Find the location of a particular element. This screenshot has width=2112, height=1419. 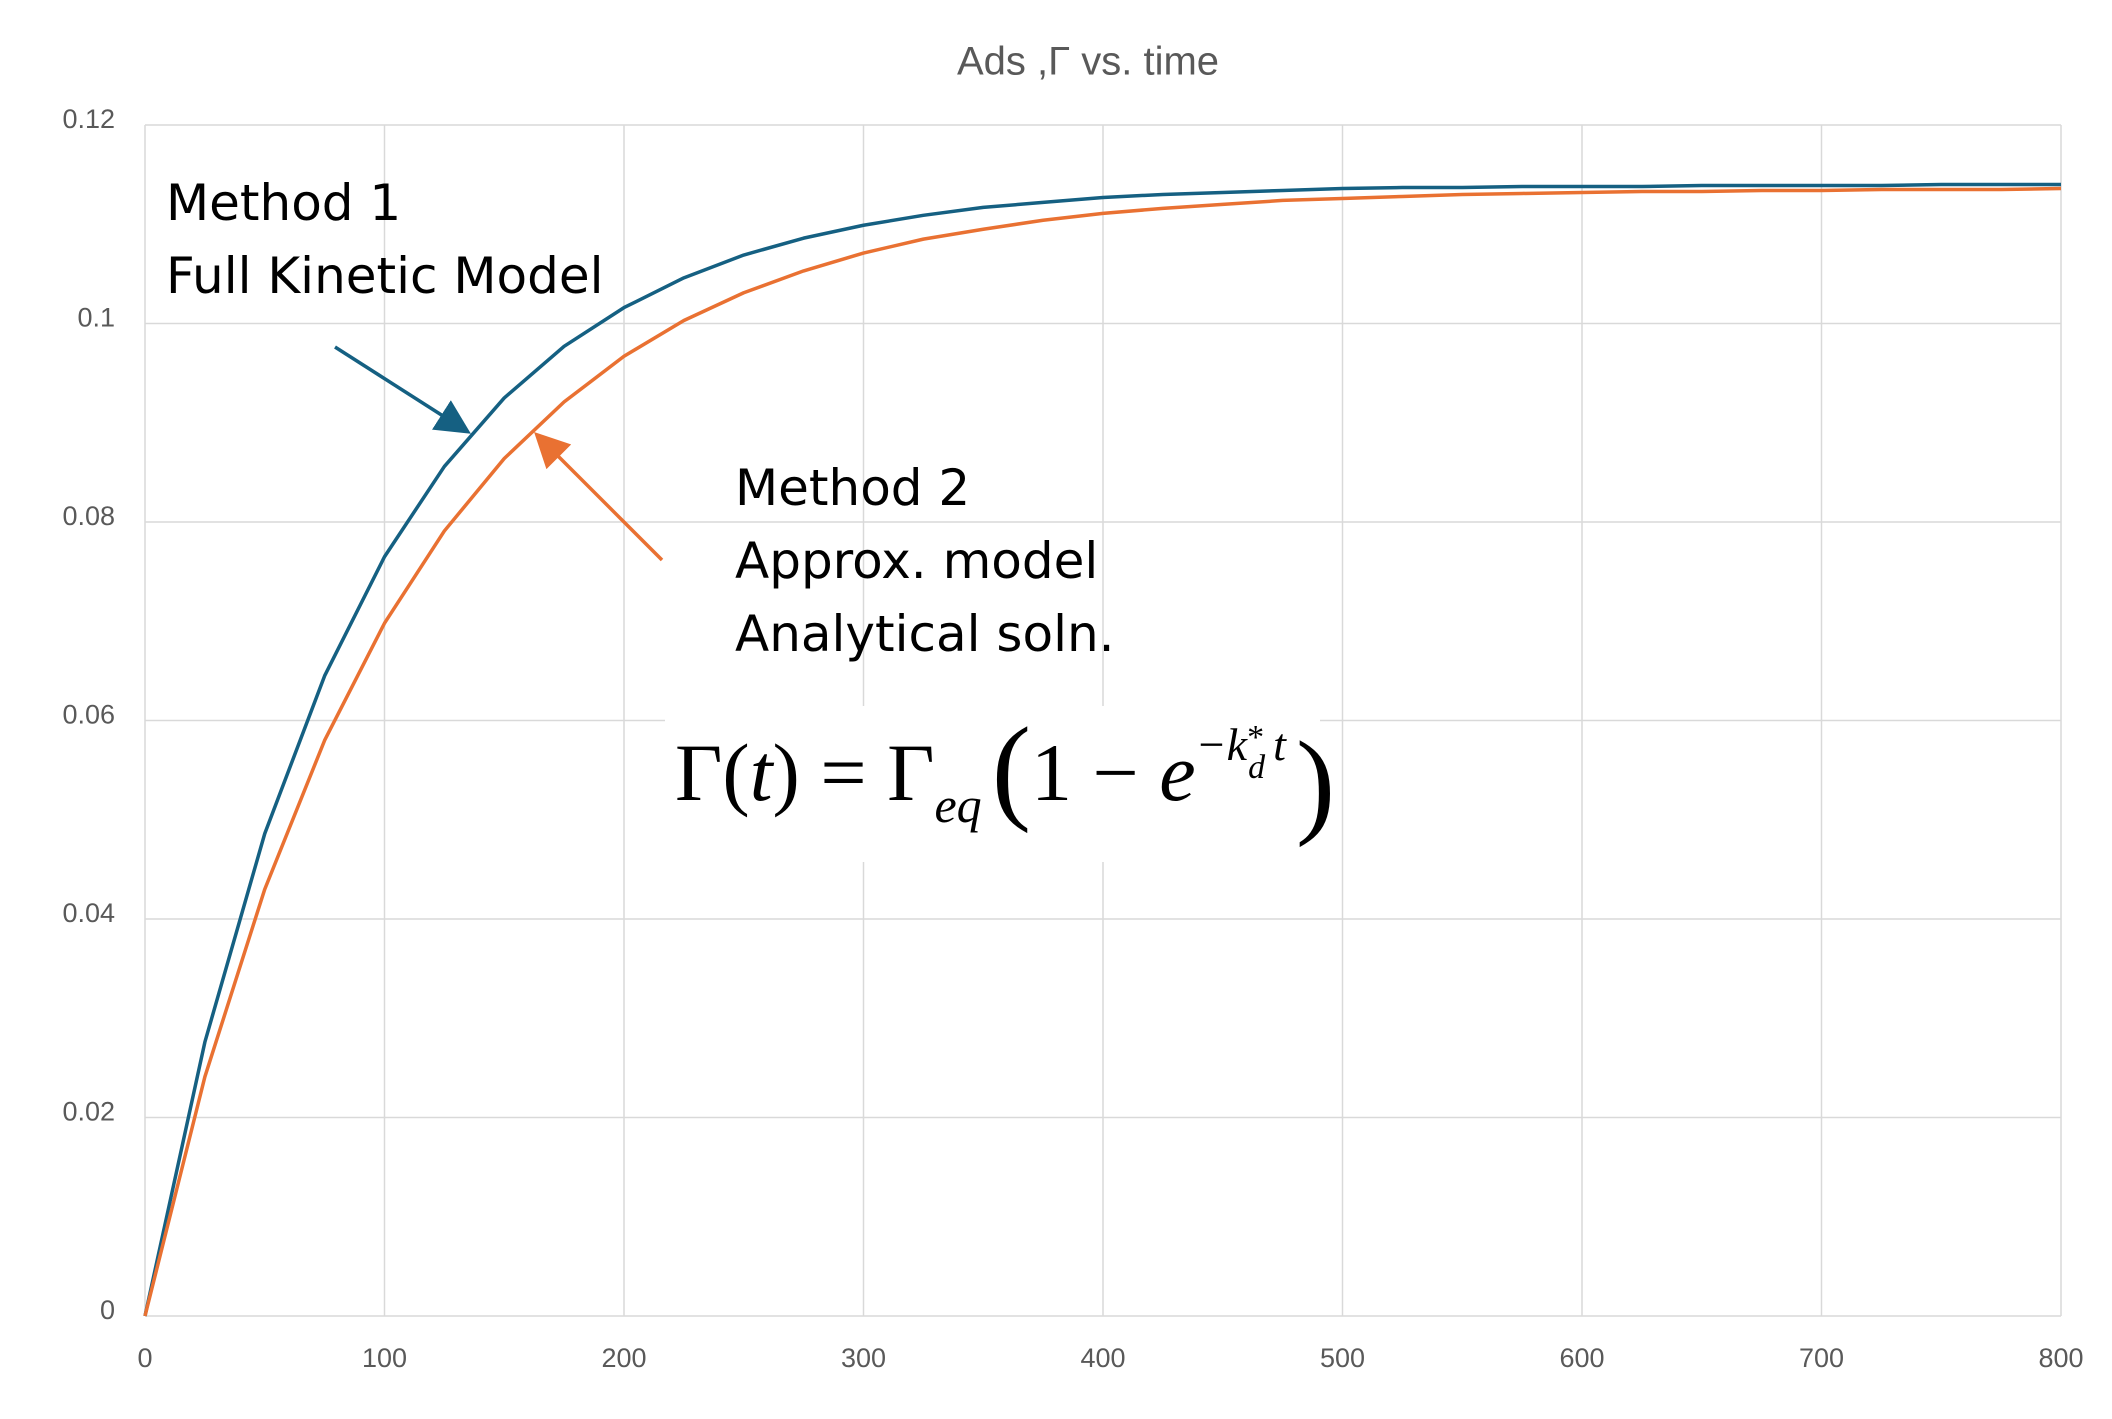

x-tick-label: 800 is located at coordinates (2060, 1358).